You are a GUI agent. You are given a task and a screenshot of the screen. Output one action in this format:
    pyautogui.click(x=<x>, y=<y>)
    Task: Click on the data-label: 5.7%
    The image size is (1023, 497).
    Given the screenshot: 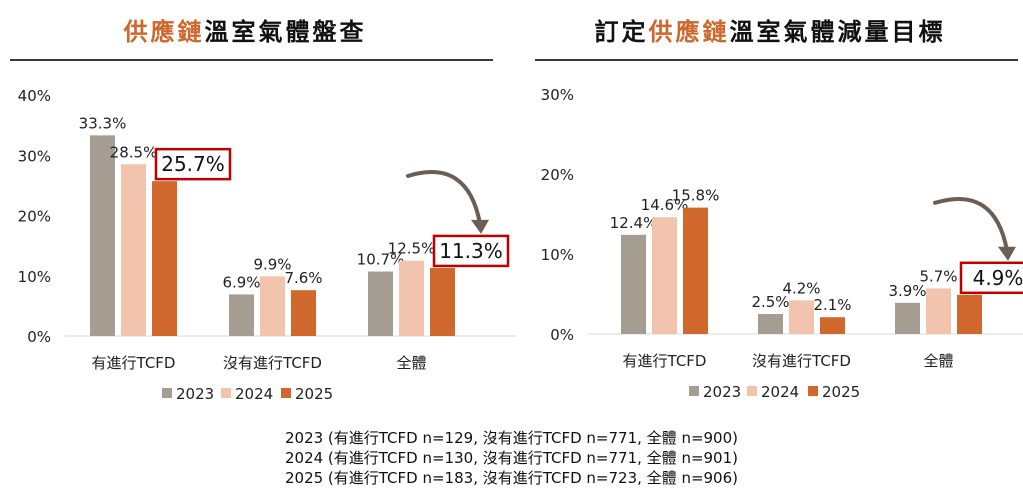 What is the action you would take?
    pyautogui.click(x=938, y=276)
    